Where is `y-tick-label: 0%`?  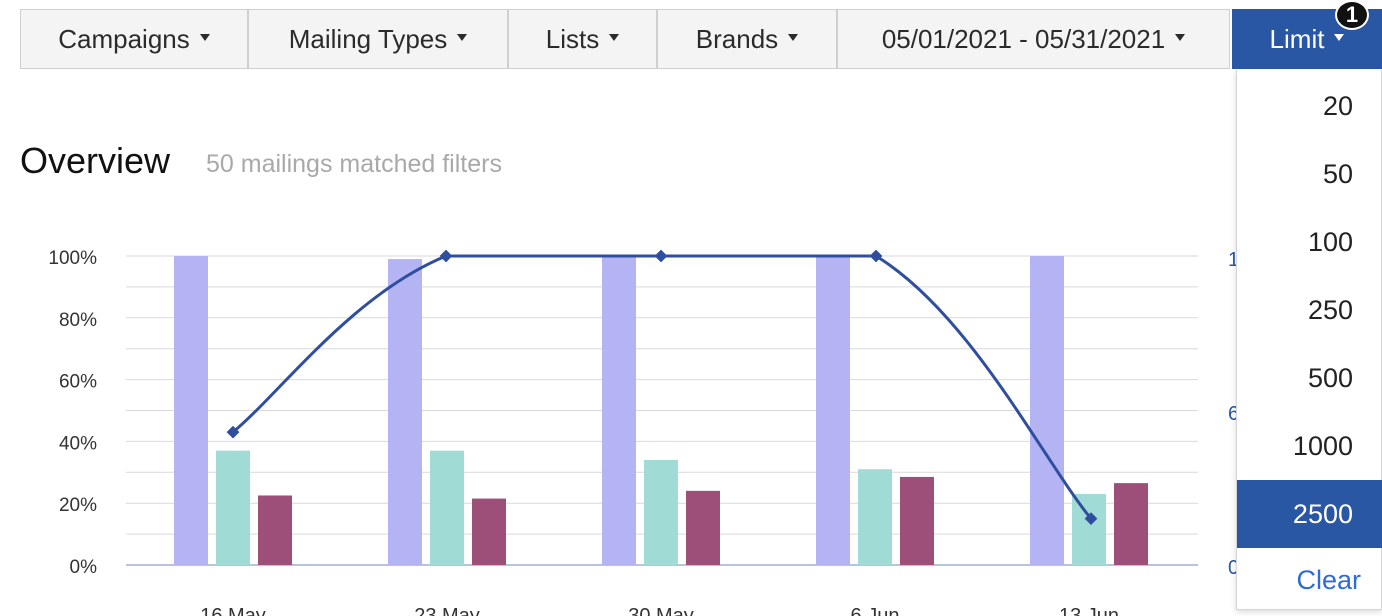 y-tick-label: 0% is located at coordinates (84, 567).